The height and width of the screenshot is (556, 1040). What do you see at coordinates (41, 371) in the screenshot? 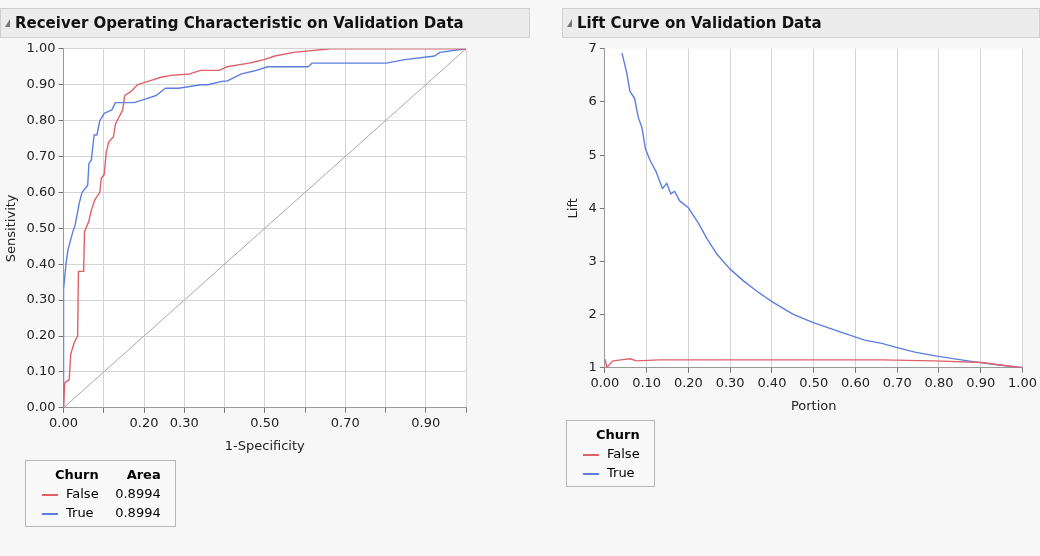
I see `y-tick-label: 0.10` at bounding box center [41, 371].